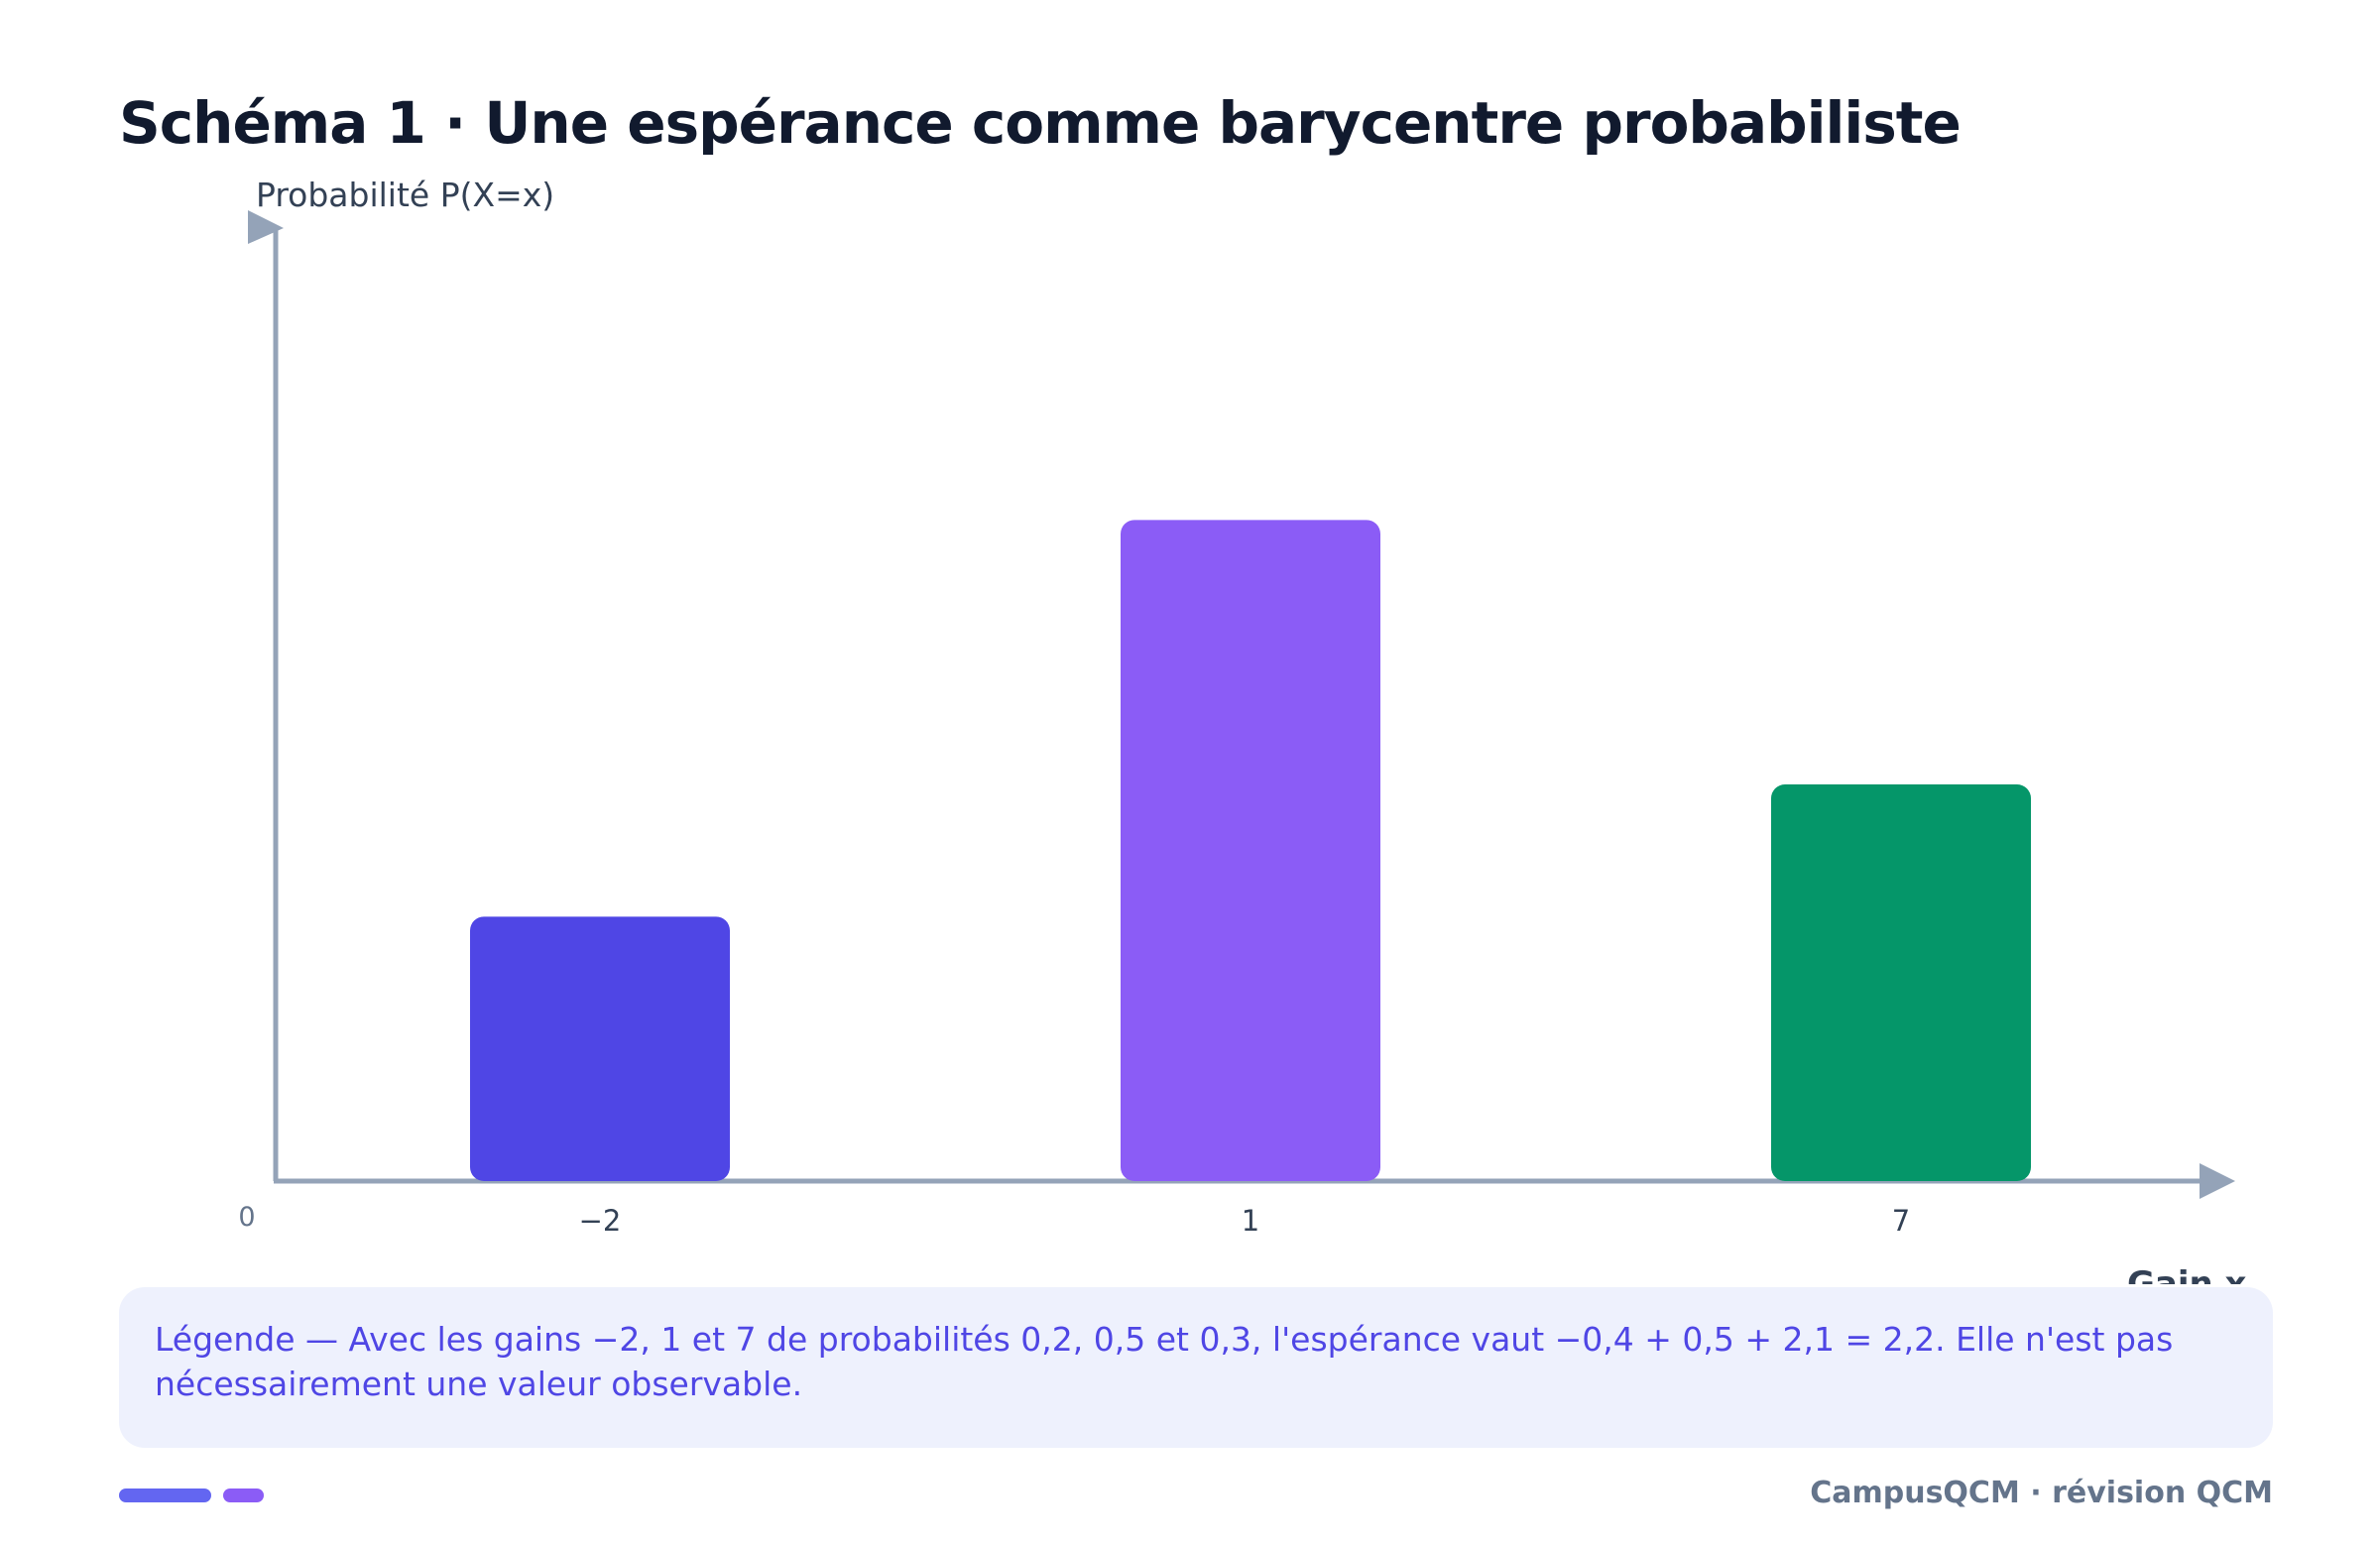 The width and height of the screenshot is (2380, 1548). Describe the element at coordinates (246, 1217) in the screenshot. I see `origin-label: 0` at that location.